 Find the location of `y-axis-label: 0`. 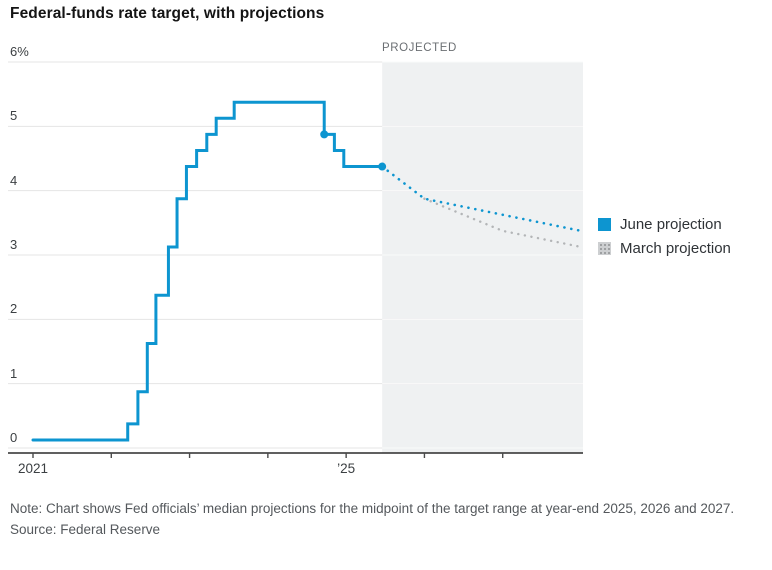

y-axis-label: 0 is located at coordinates (14, 437).